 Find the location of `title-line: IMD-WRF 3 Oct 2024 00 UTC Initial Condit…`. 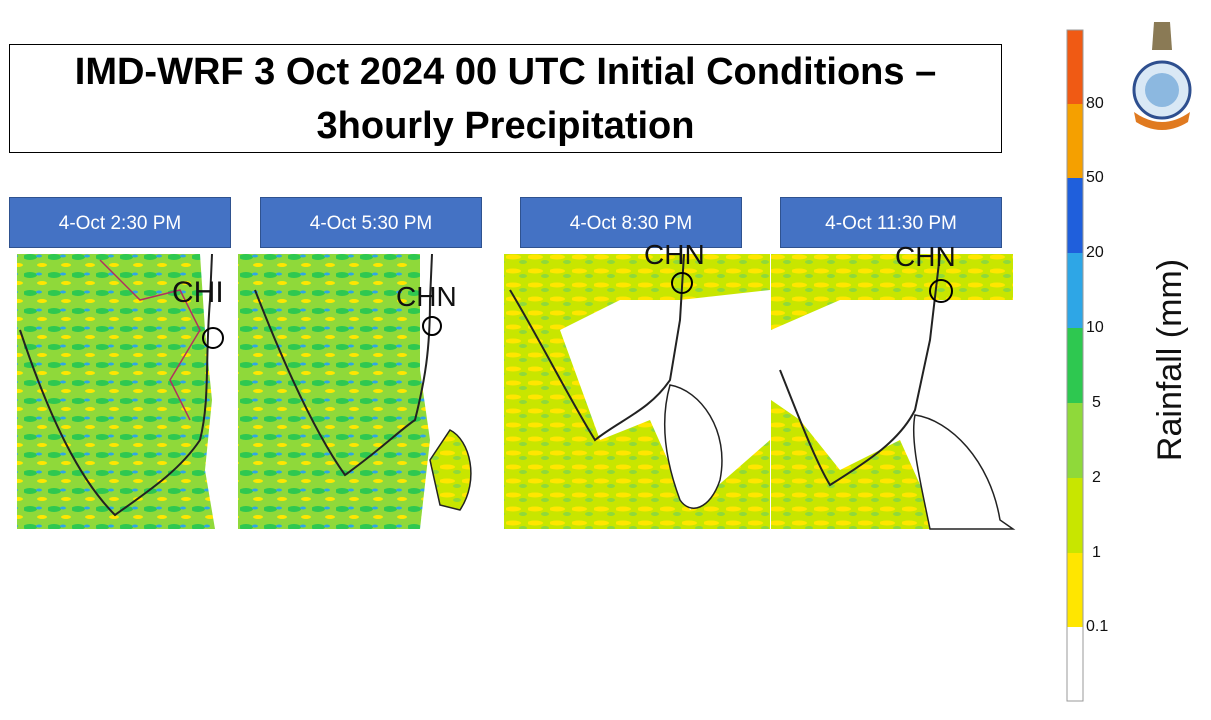

title-line: IMD-WRF 3 Oct 2024 00 UTC Initial Condit… is located at coordinates (505, 72).